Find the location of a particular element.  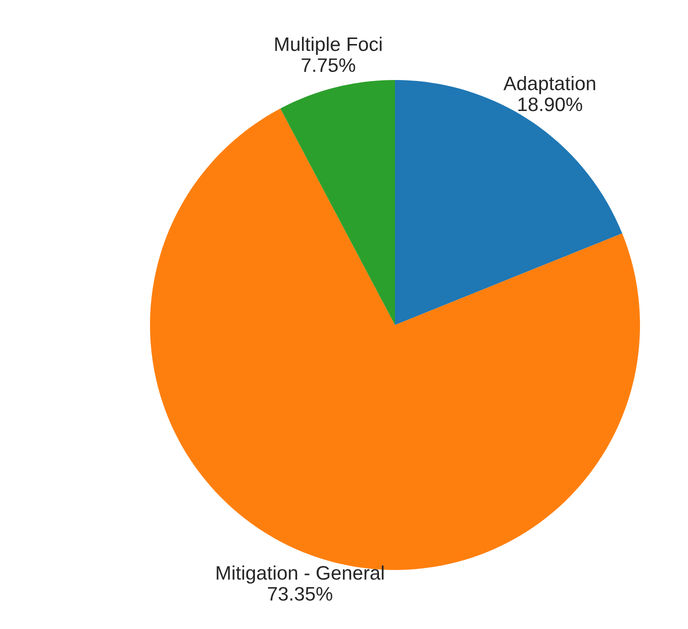

data-label: 73.35% is located at coordinates (300, 593).